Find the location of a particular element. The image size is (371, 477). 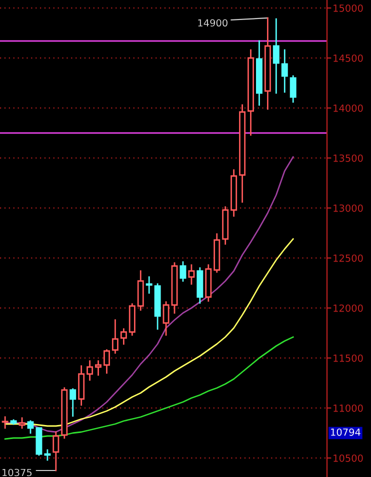

y-tick-label: 12000 is located at coordinates (348, 308).